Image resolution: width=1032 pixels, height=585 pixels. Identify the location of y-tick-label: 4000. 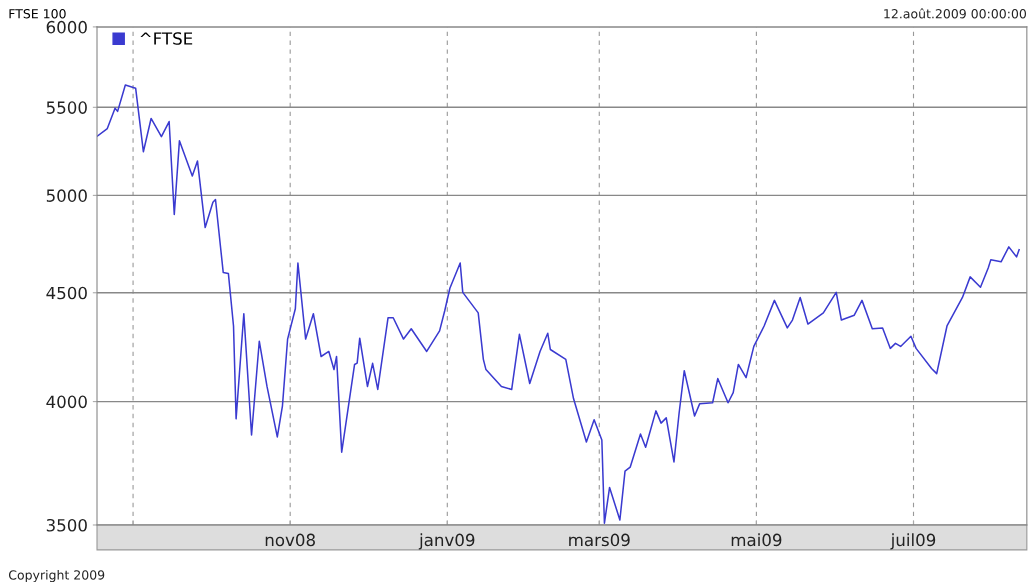
(66, 402).